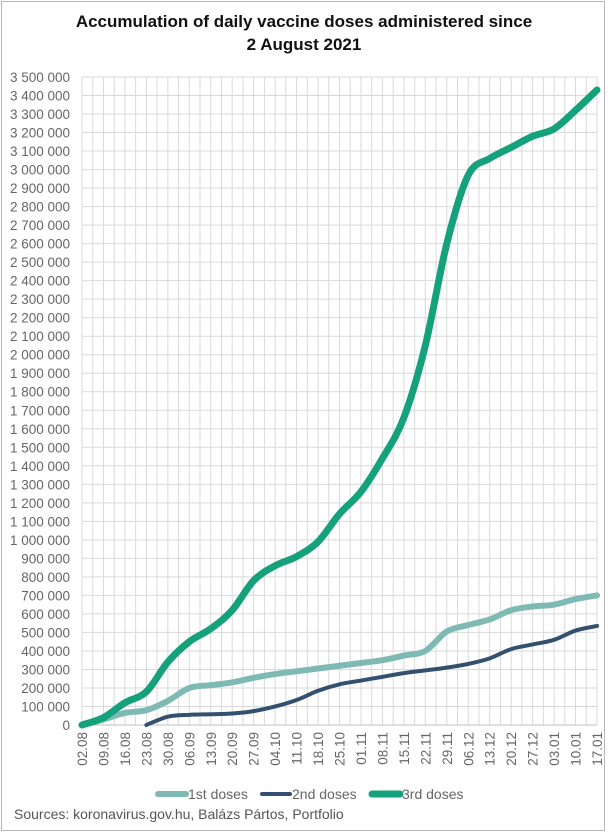  Describe the element at coordinates (40, 244) in the screenshot. I see `y-tick-label: 2 600 000` at that location.